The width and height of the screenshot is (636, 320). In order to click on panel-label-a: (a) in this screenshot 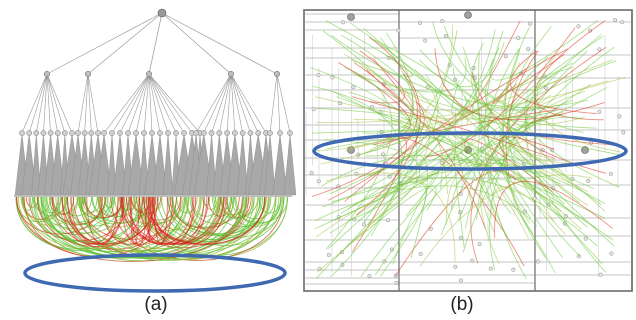, I will do `click(156, 304)`.